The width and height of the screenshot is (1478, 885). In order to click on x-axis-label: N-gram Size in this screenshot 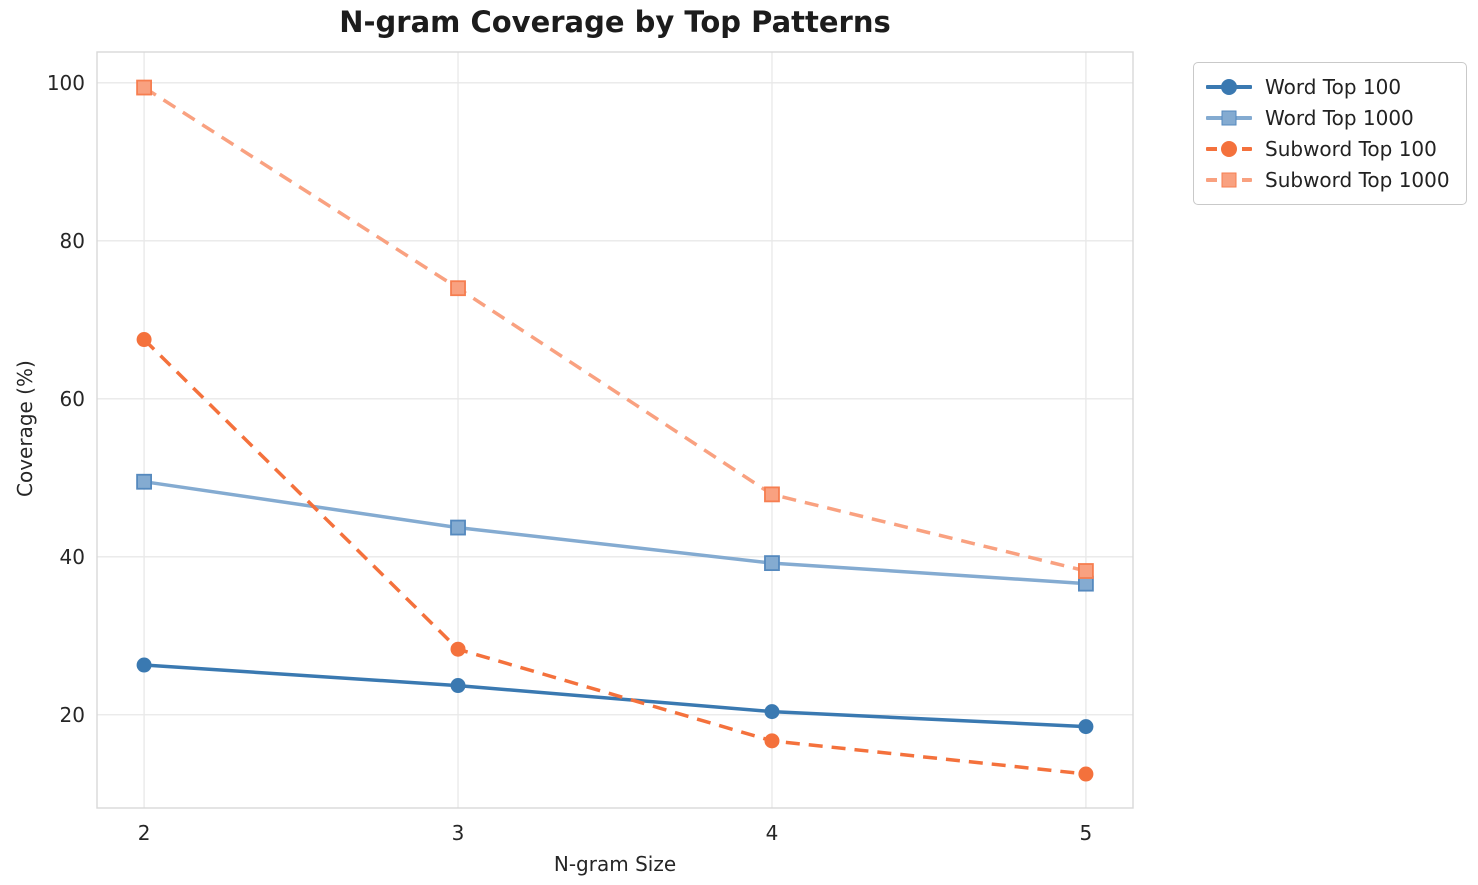, I will do `click(615, 864)`.